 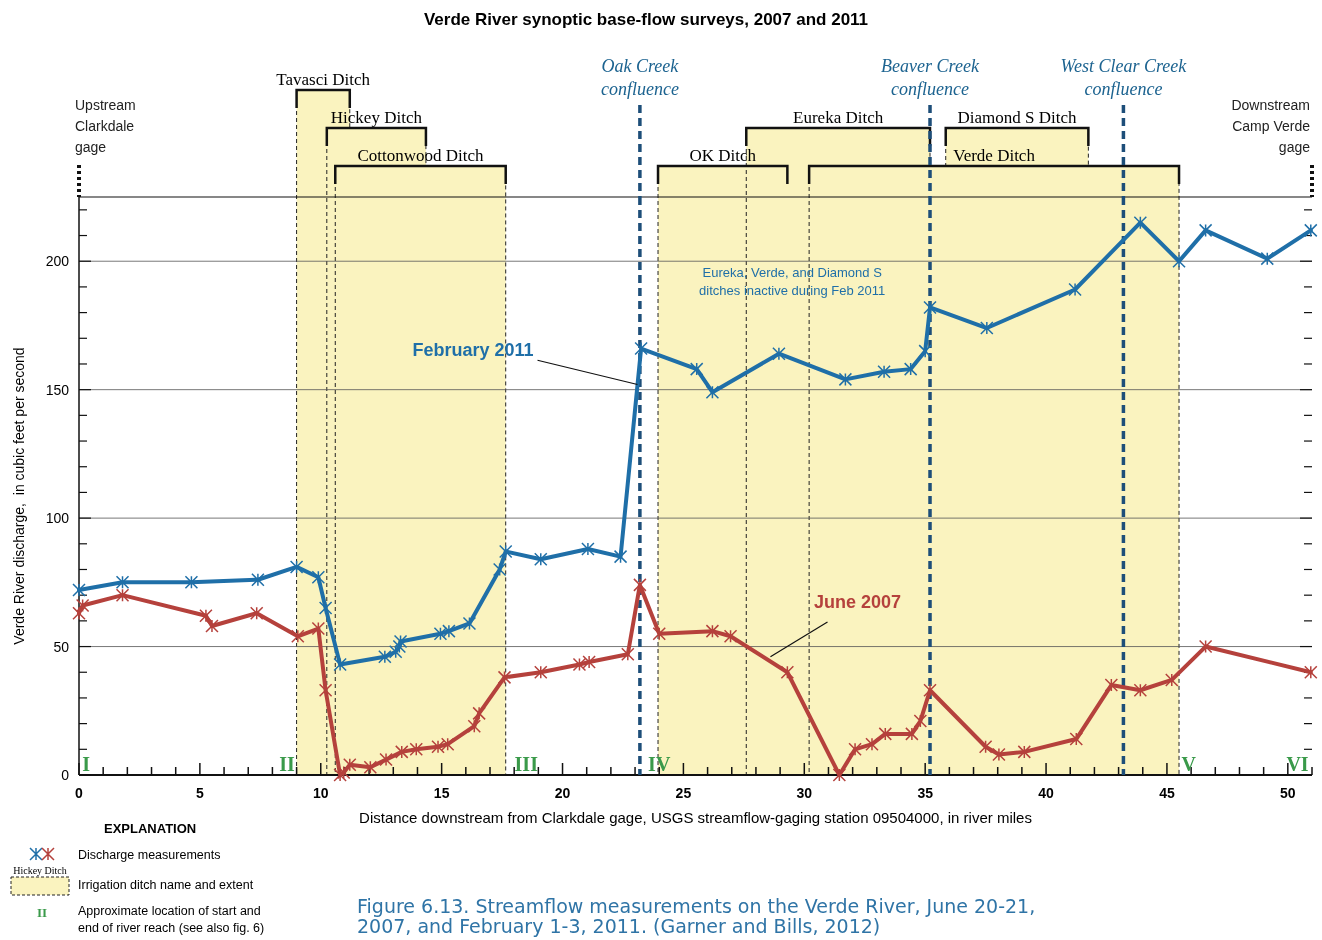 I want to click on y-tick-label: 200, so click(x=57, y=261).